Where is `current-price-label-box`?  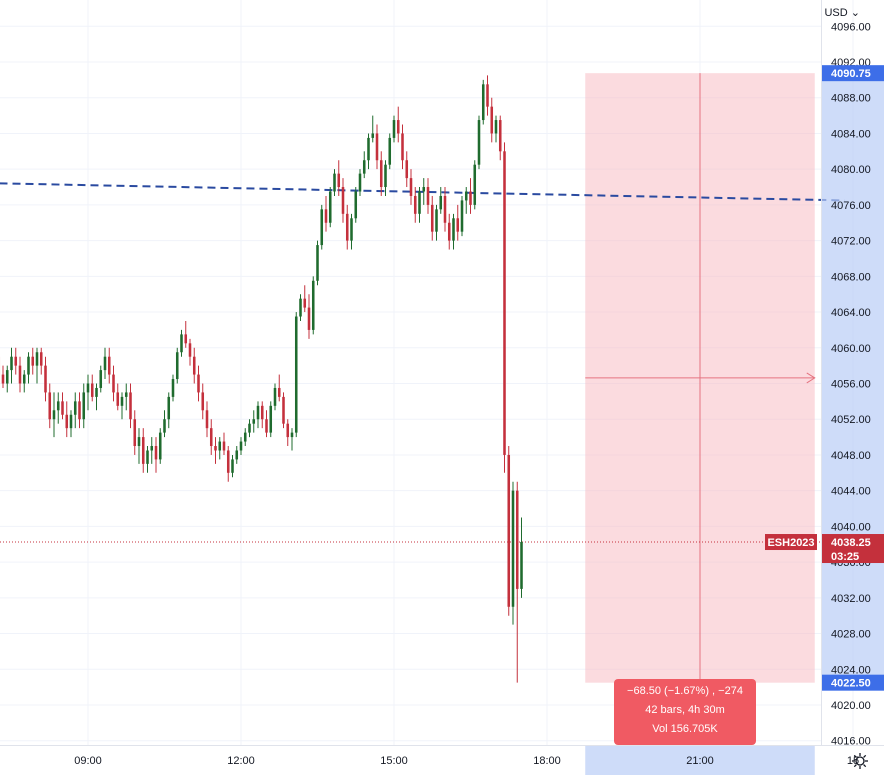
current-price-label-box is located at coordinates (853, 549).